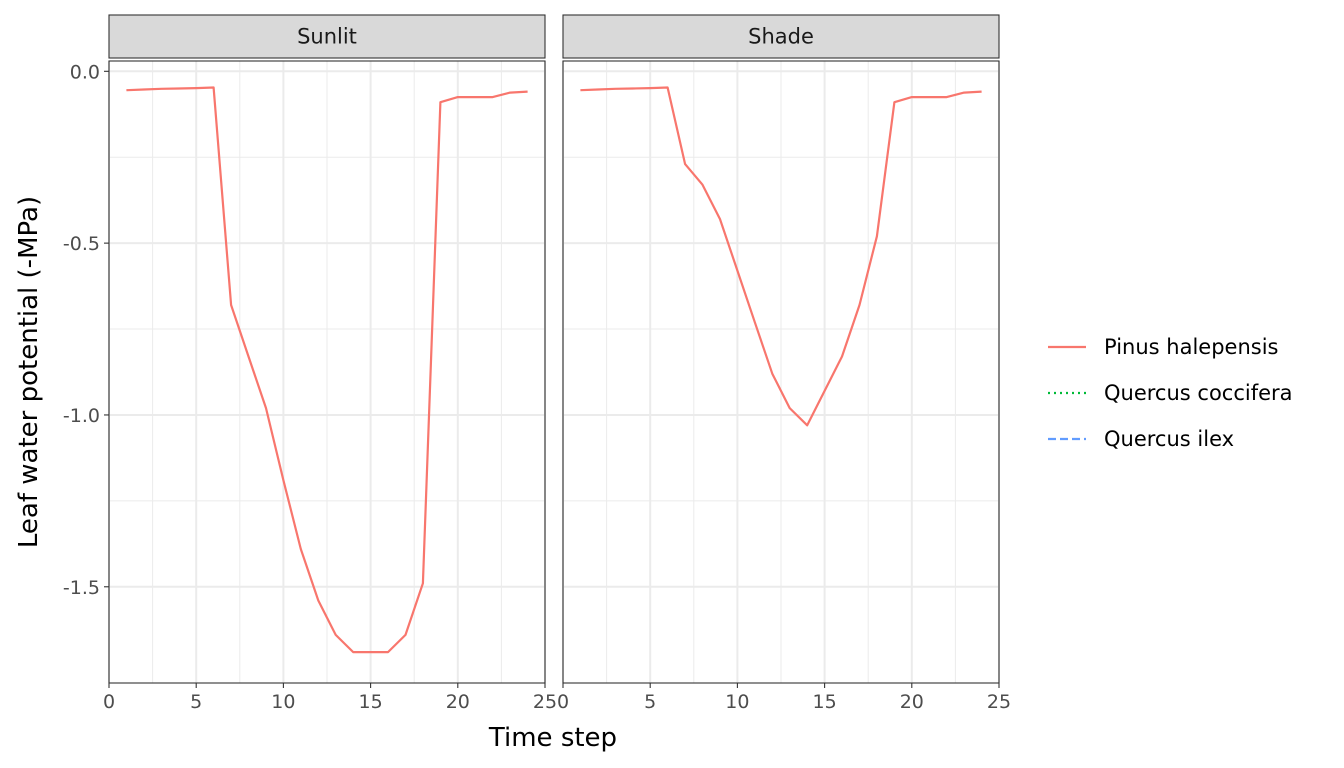 The width and height of the screenshot is (1344, 768). What do you see at coordinates (781, 256) in the screenshot?
I see `series-line-pinus-halepensis` at bounding box center [781, 256].